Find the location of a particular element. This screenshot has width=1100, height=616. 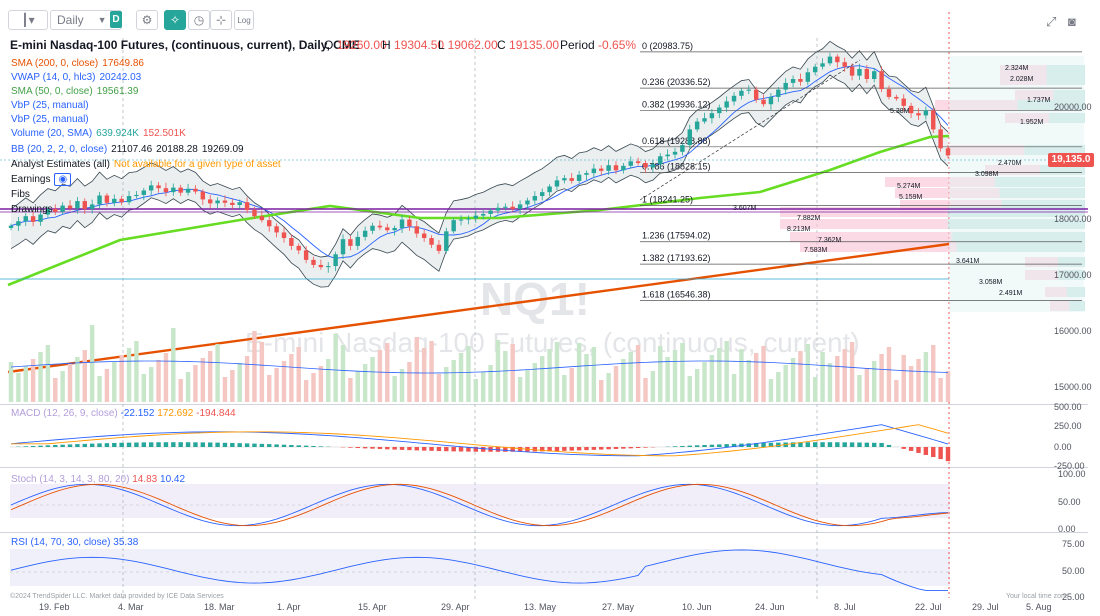

interval-badge: D is located at coordinates (116, 19).